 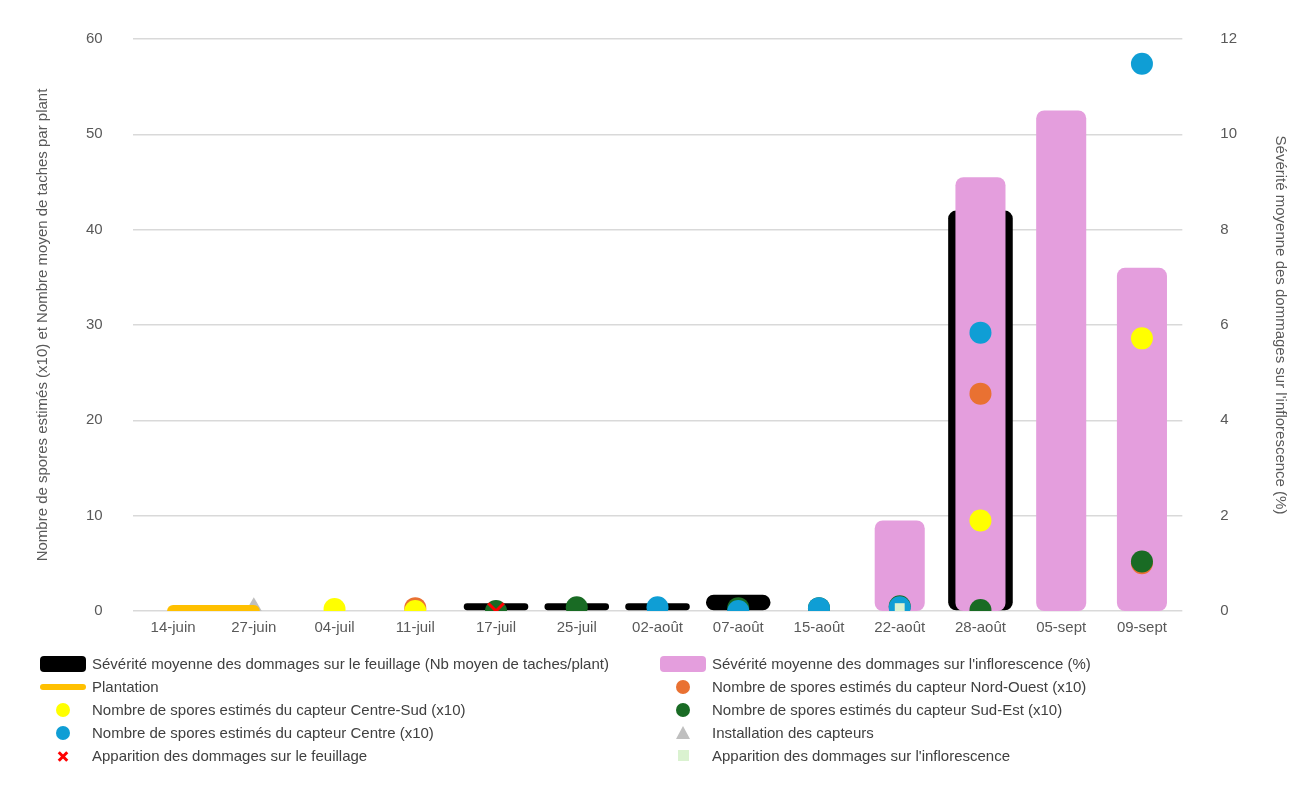 I want to click on x-tick-label: 07-août, so click(x=738, y=627).